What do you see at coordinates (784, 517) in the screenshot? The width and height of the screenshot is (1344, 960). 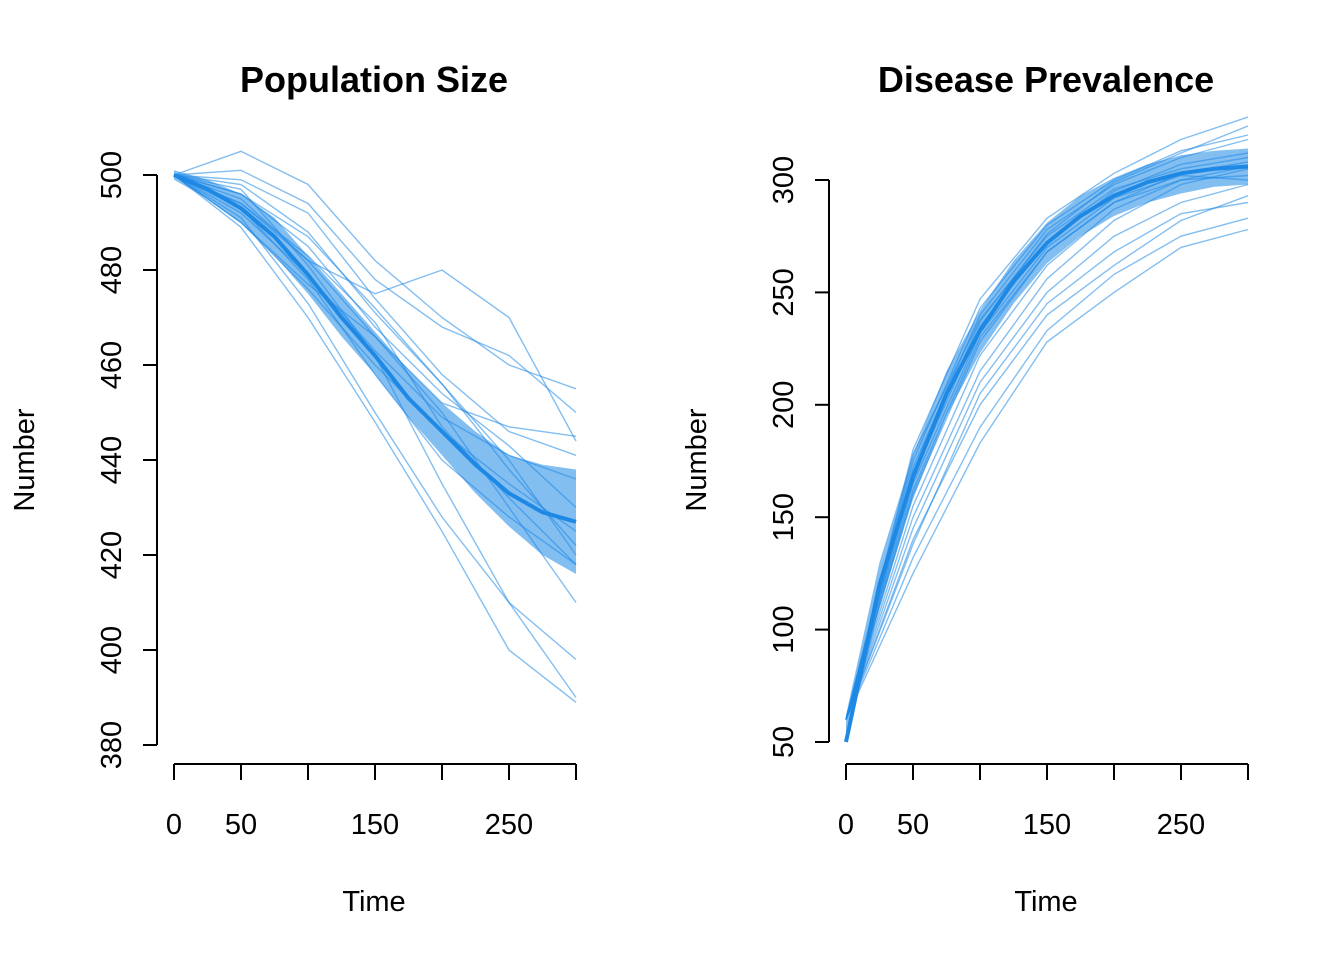 I see `y-tick-label: 150` at bounding box center [784, 517].